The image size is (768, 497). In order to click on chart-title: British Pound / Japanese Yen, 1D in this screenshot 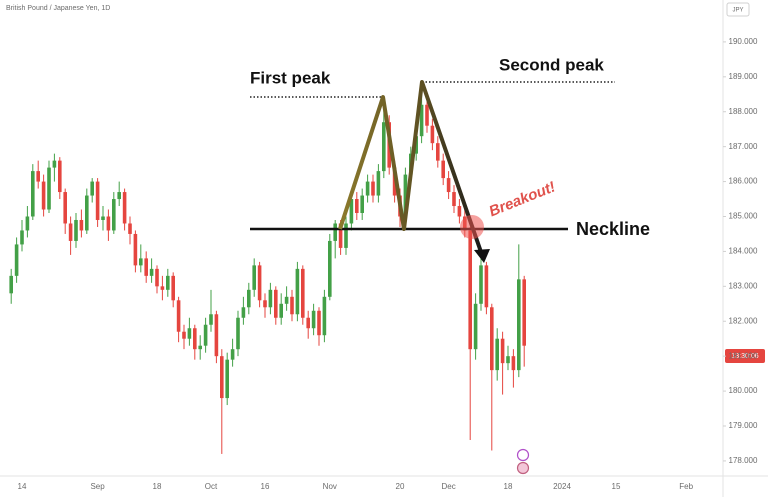, I will do `click(58, 8)`.